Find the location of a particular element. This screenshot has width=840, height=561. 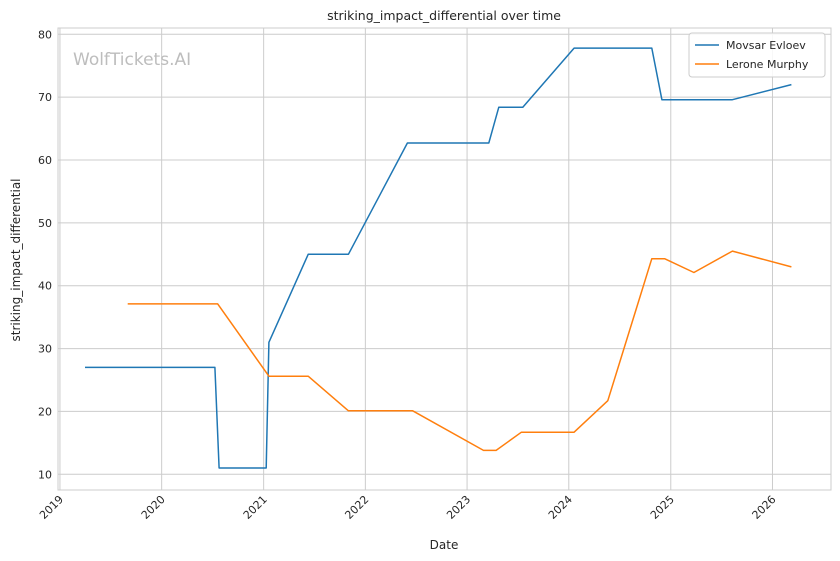

y-tick-label: 40 is located at coordinates (45, 286).